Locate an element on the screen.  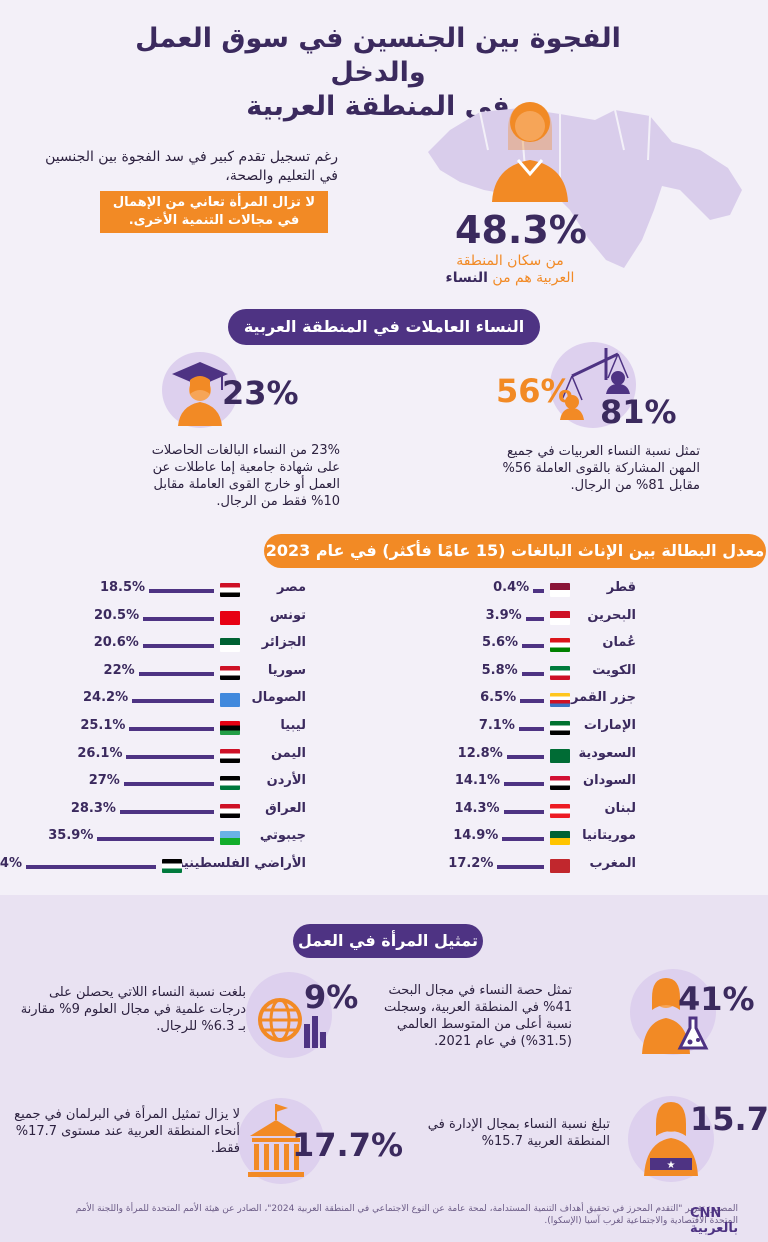
somalia-flag-icon is located at coordinates (230, 700).